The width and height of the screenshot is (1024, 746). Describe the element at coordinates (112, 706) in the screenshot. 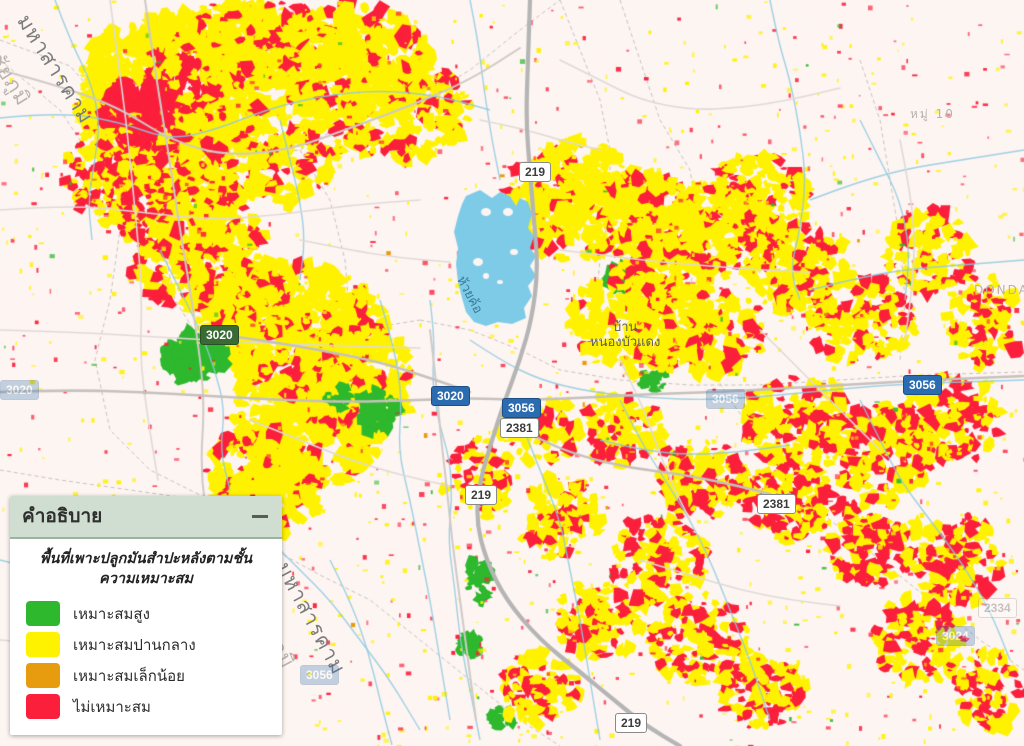

I see `legend-item-label: ไม่เหมาะสม` at that location.